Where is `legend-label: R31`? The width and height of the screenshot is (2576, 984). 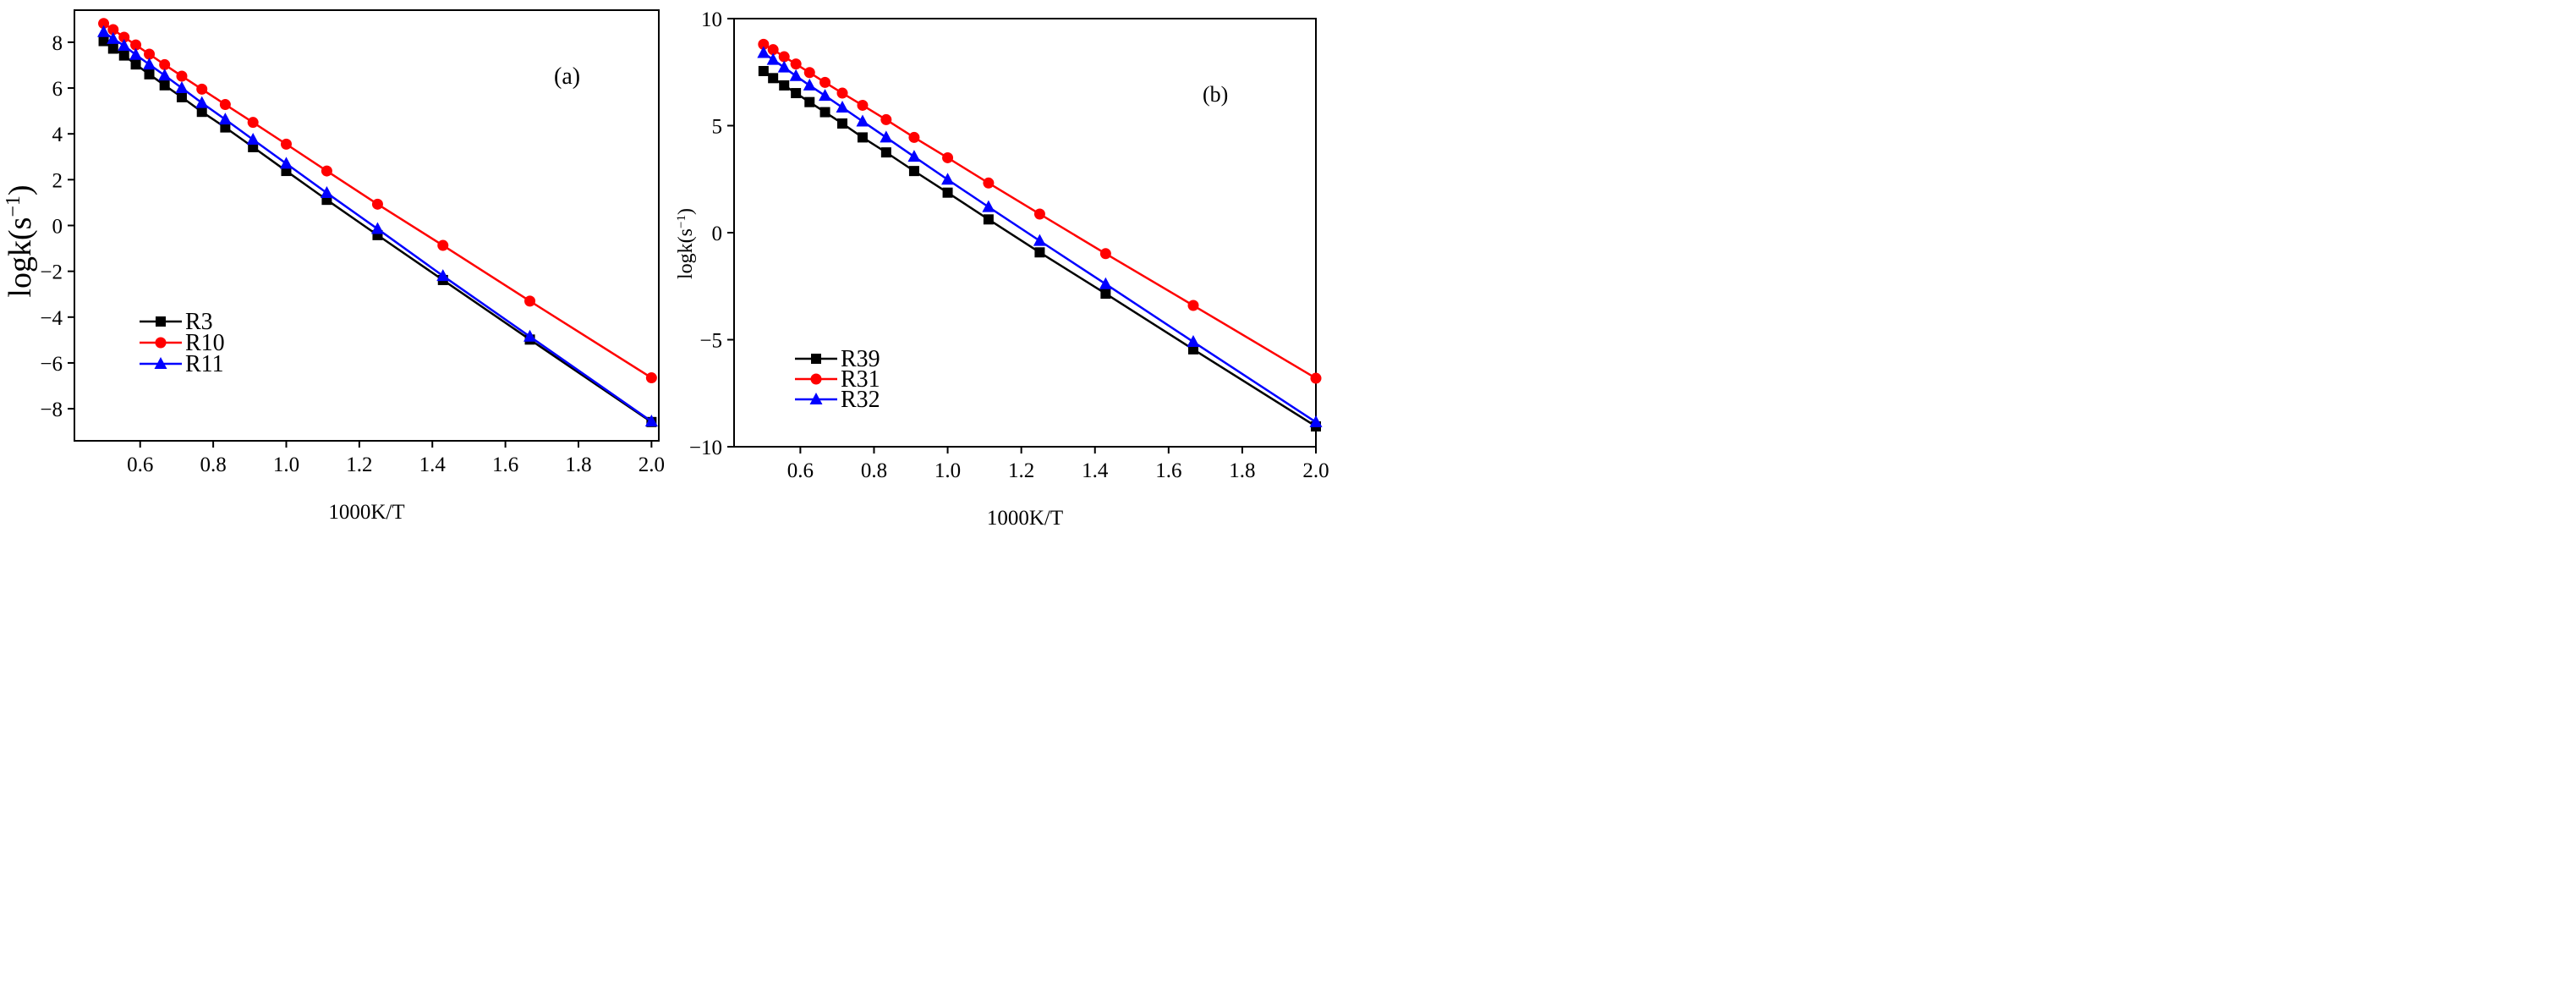 legend-label: R31 is located at coordinates (860, 379).